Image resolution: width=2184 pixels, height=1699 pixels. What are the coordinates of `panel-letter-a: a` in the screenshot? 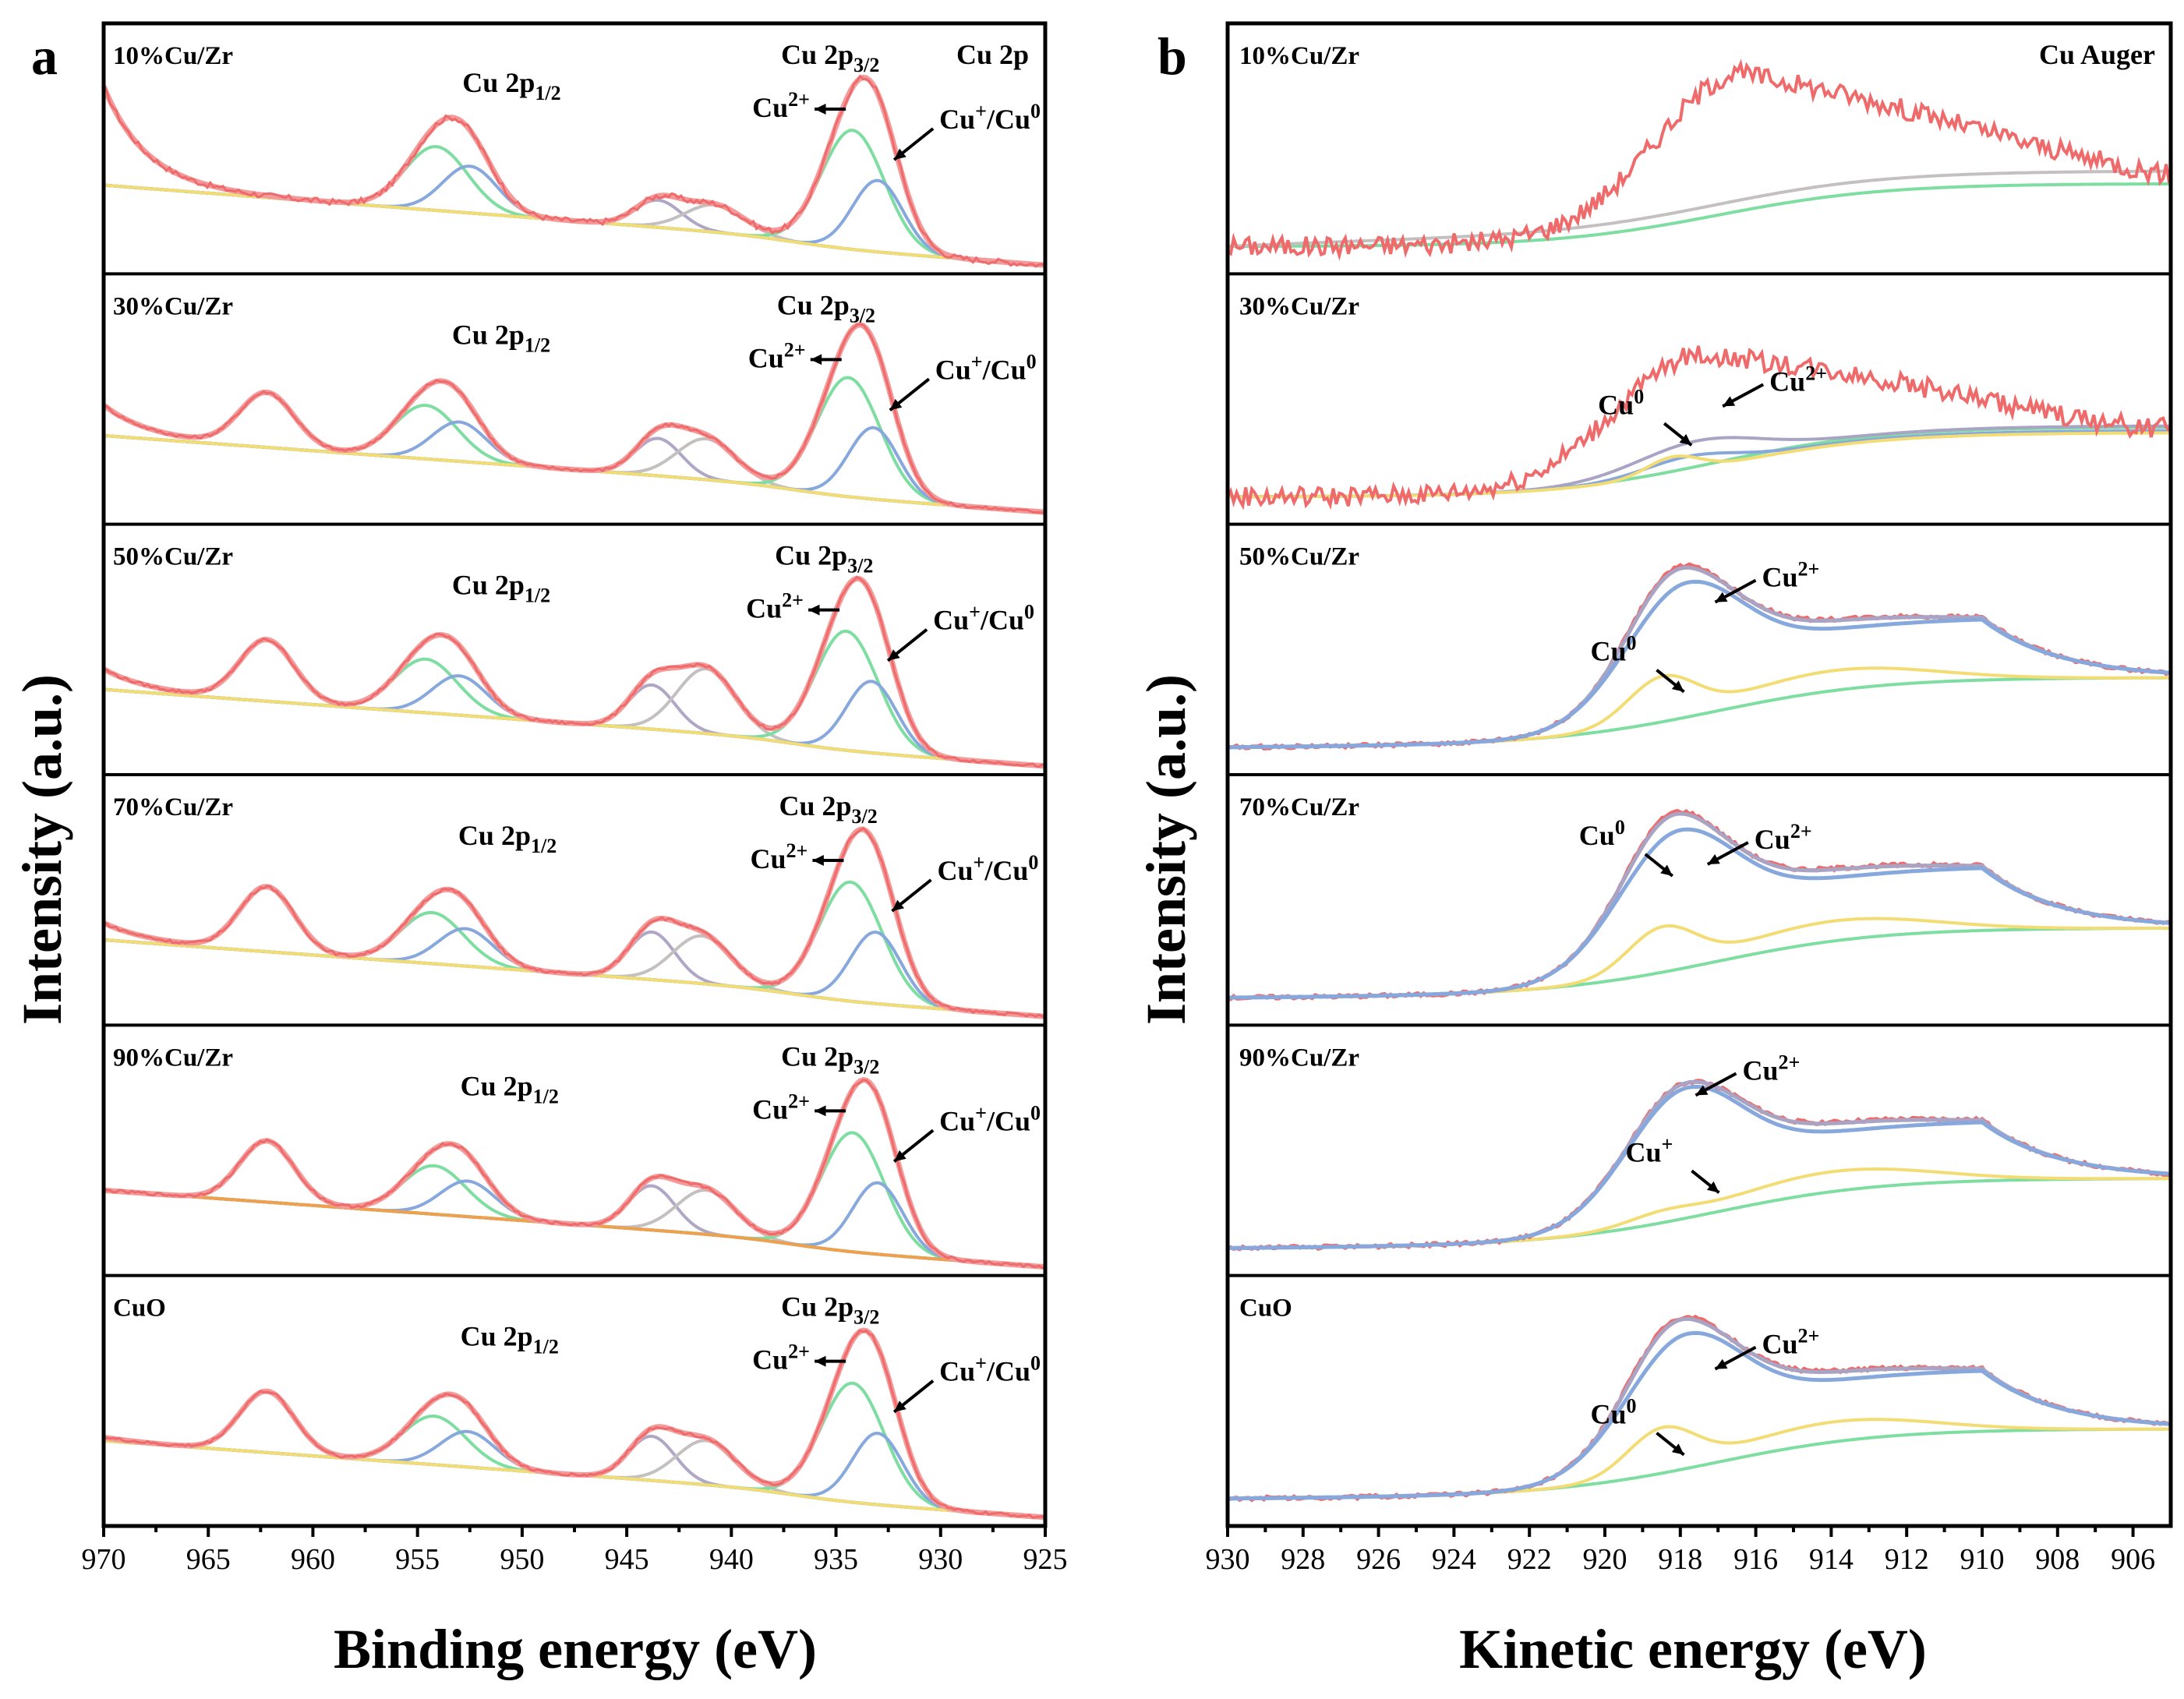 It's located at (44, 56).